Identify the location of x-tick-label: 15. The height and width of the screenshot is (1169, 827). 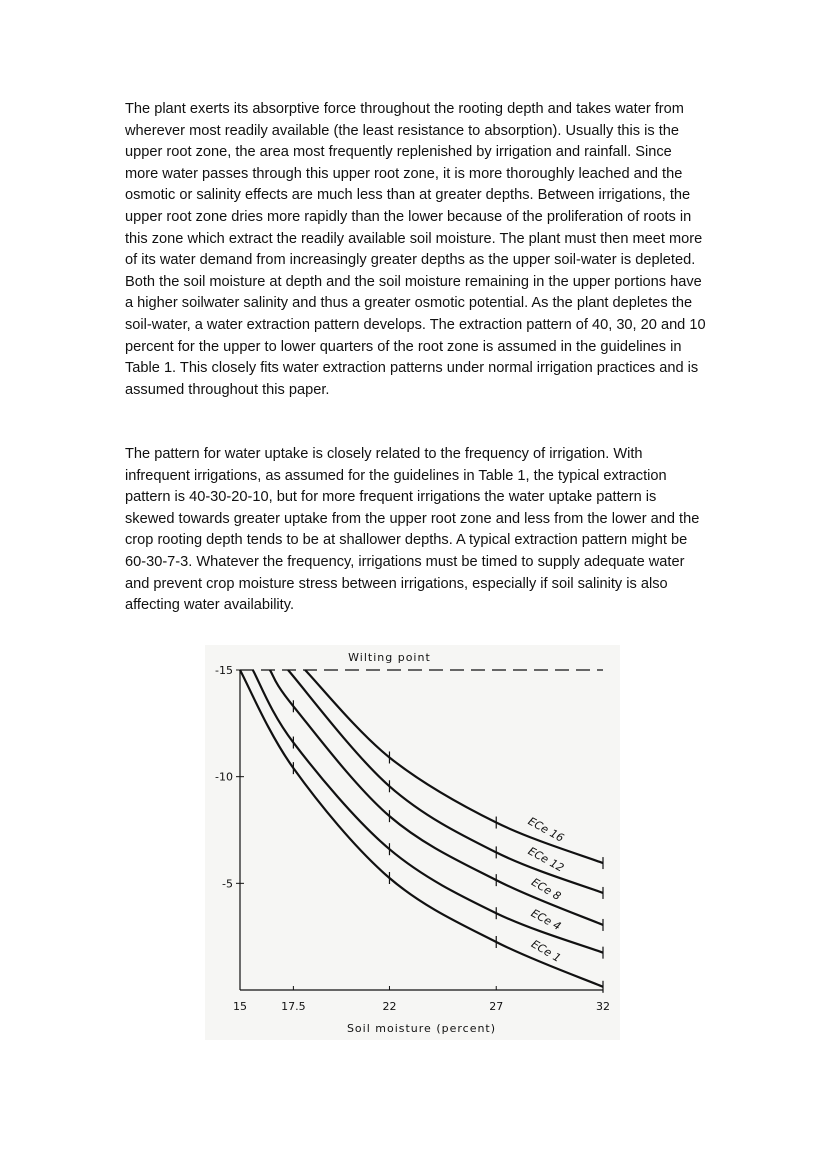
(240, 1006).